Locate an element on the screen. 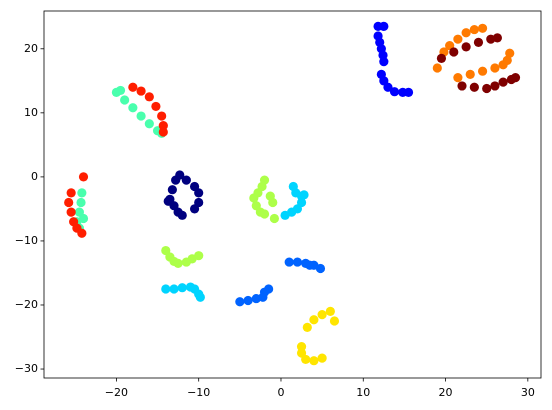 The height and width of the screenshot is (410, 552). x-tick-label: −10 is located at coordinates (198, 392).